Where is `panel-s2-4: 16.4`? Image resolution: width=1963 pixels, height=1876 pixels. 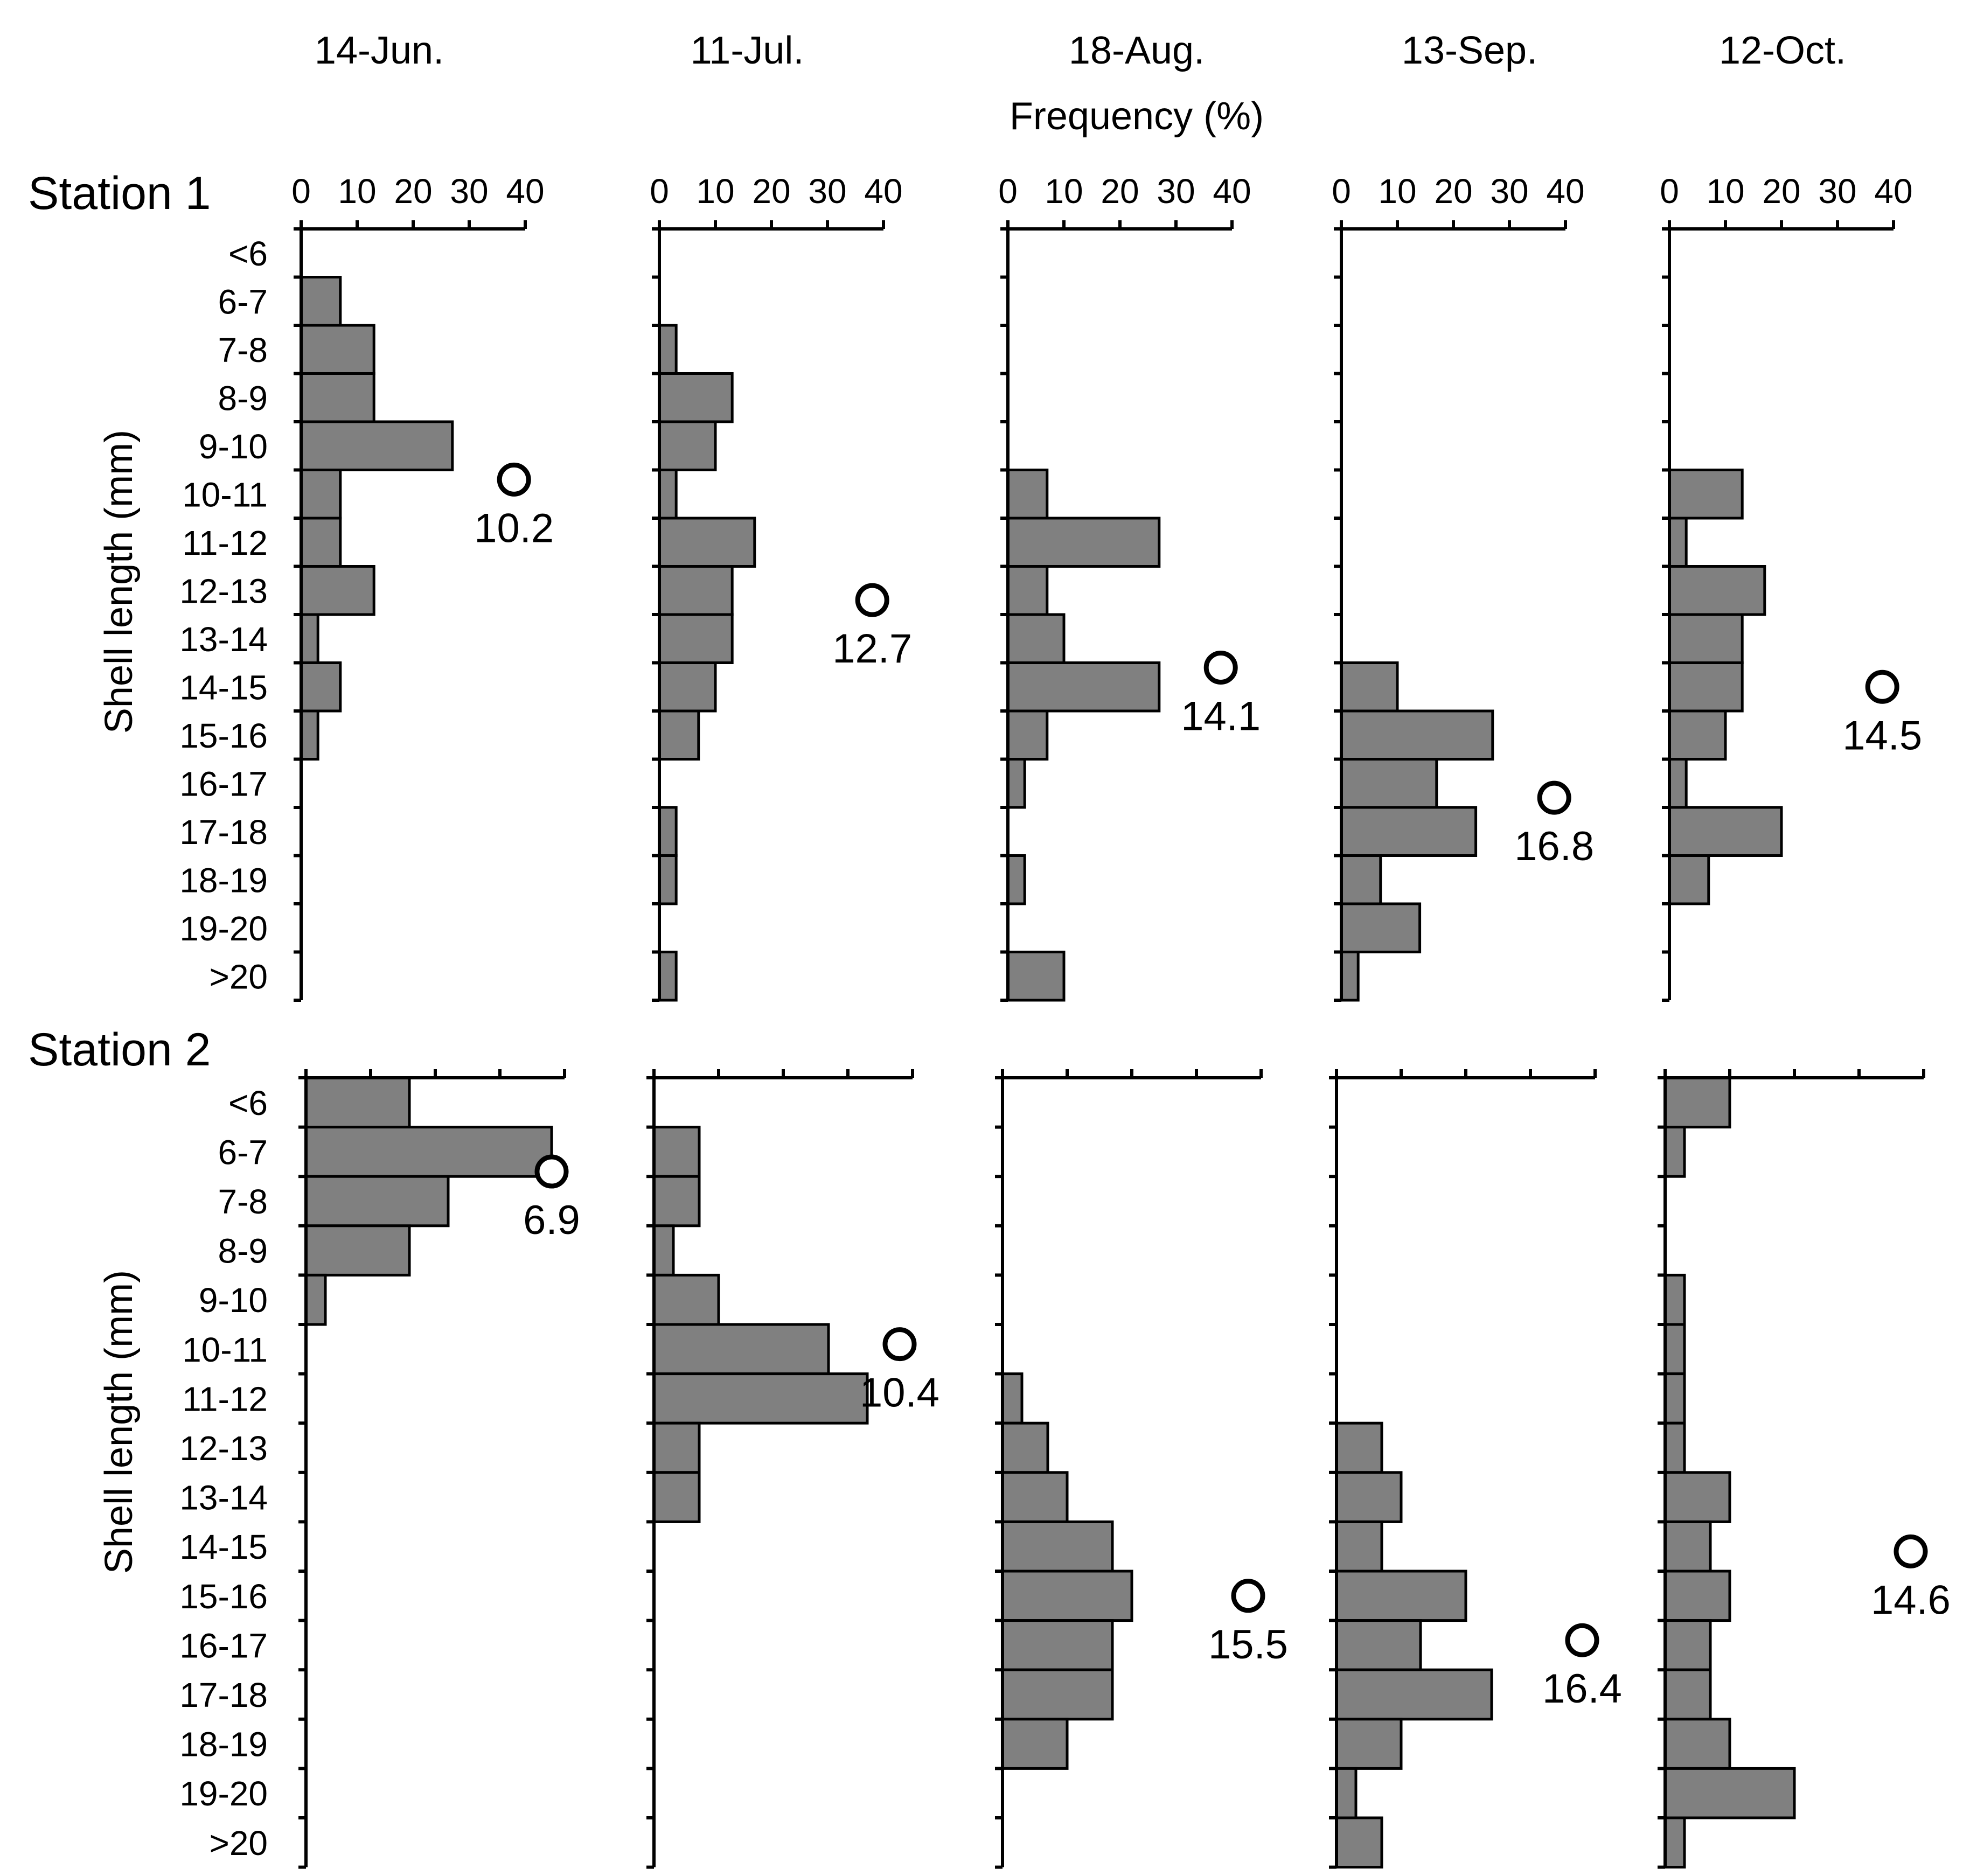 panel-s2-4: 16.4 is located at coordinates (1475, 1469).